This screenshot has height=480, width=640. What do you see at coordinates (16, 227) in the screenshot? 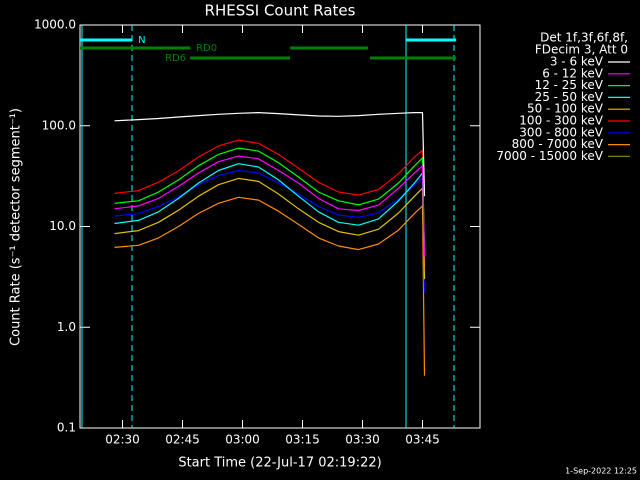
I see `y-axis-label: Count Rate (s⁻¹ detector segment⁻¹)` at bounding box center [16, 227].